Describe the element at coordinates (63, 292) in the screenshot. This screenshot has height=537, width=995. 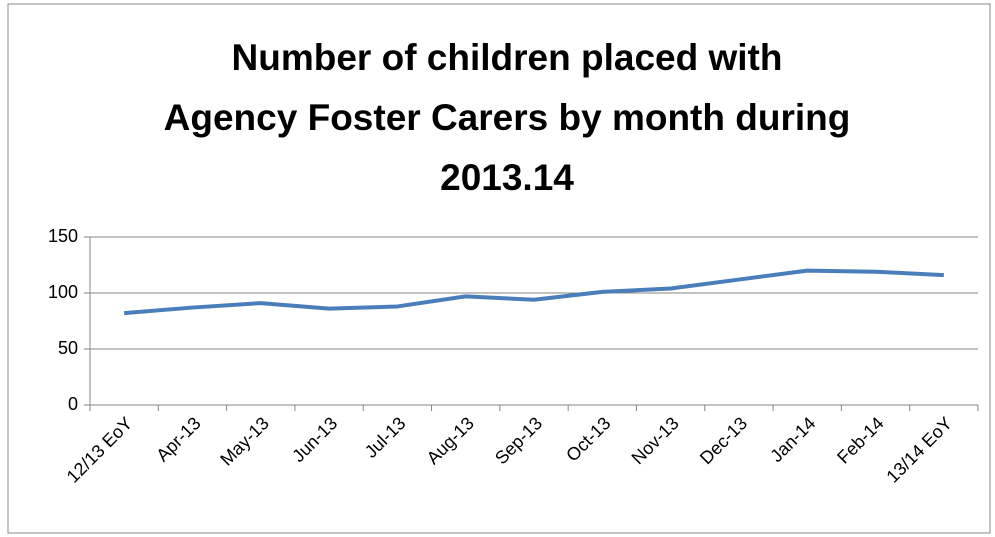
I see `y-tick-label: 100` at that location.